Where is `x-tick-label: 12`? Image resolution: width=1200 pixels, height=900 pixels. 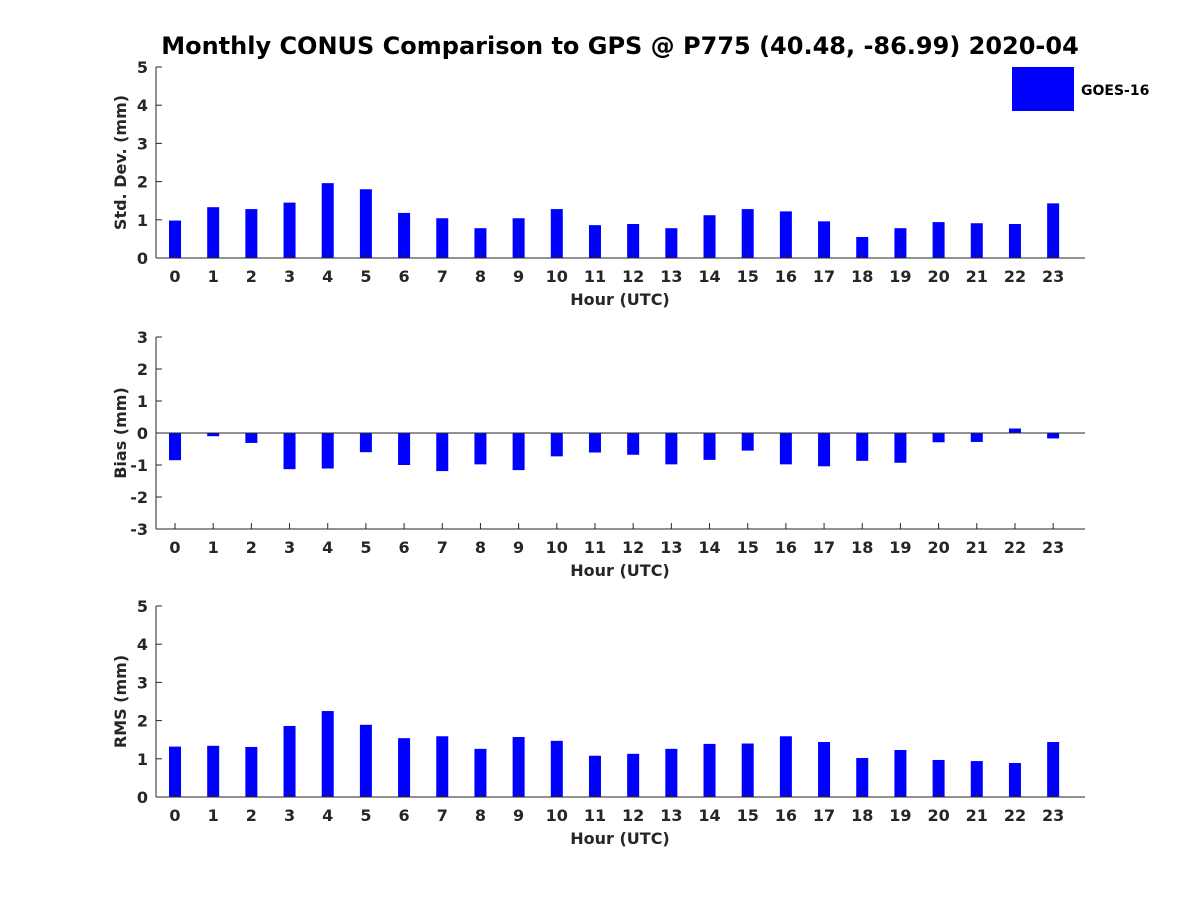 x-tick-label: 12 is located at coordinates (633, 547).